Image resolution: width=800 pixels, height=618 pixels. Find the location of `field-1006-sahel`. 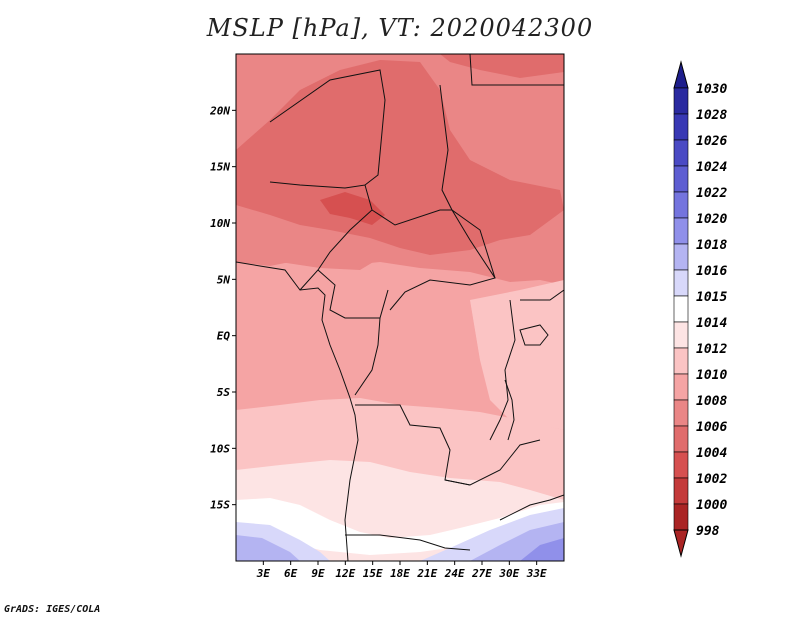

field-1006-sahel is located at coordinates (400, 157).